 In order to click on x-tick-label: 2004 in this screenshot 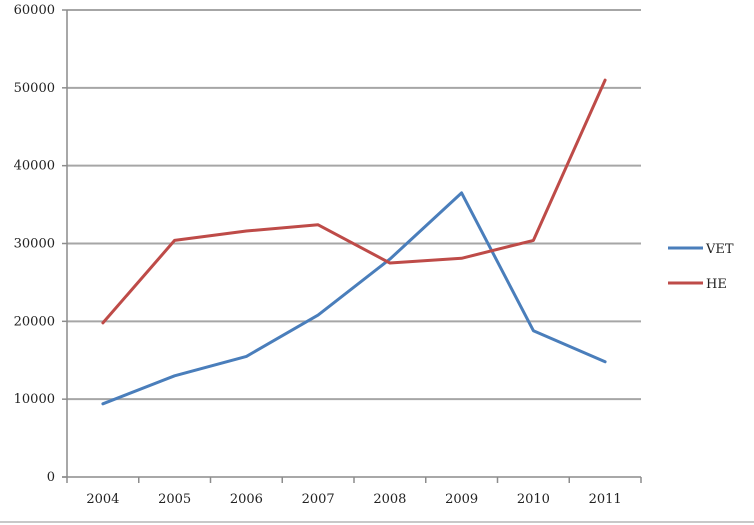, I will do `click(102, 499)`.